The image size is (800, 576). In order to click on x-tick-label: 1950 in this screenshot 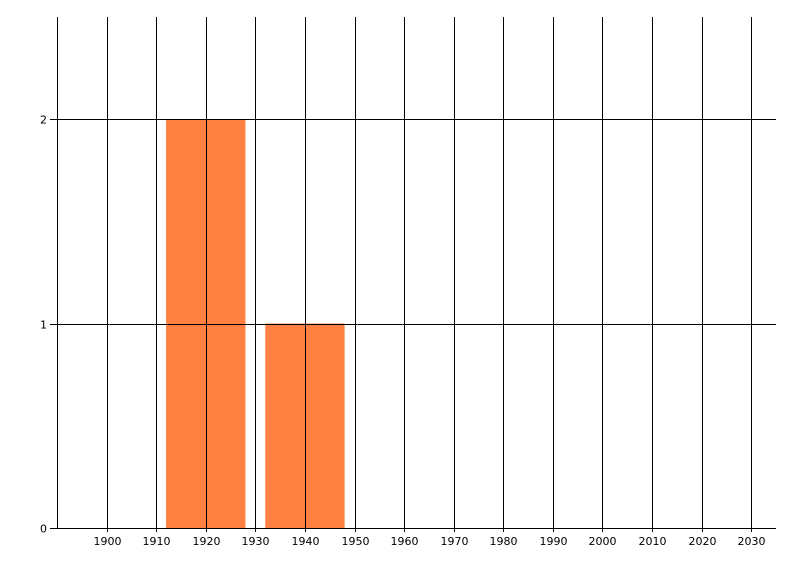, I will do `click(356, 541)`.